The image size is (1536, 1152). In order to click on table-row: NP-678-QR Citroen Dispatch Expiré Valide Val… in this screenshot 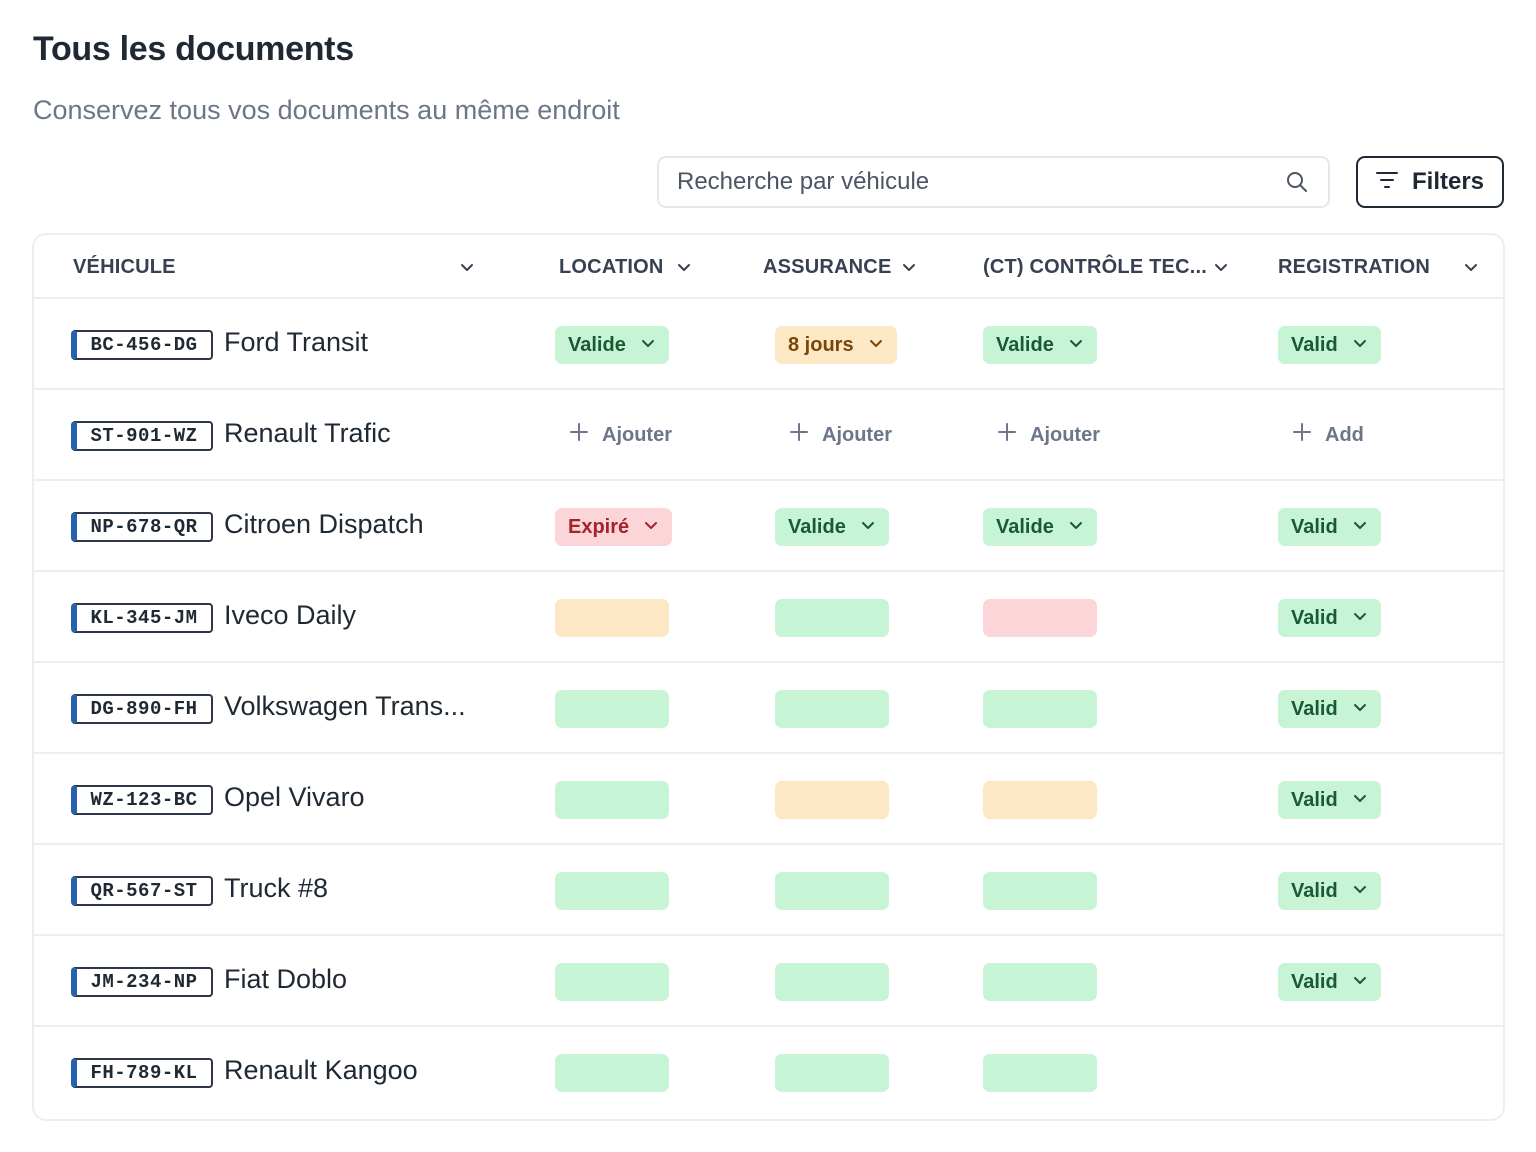, I will do `click(768, 526)`.